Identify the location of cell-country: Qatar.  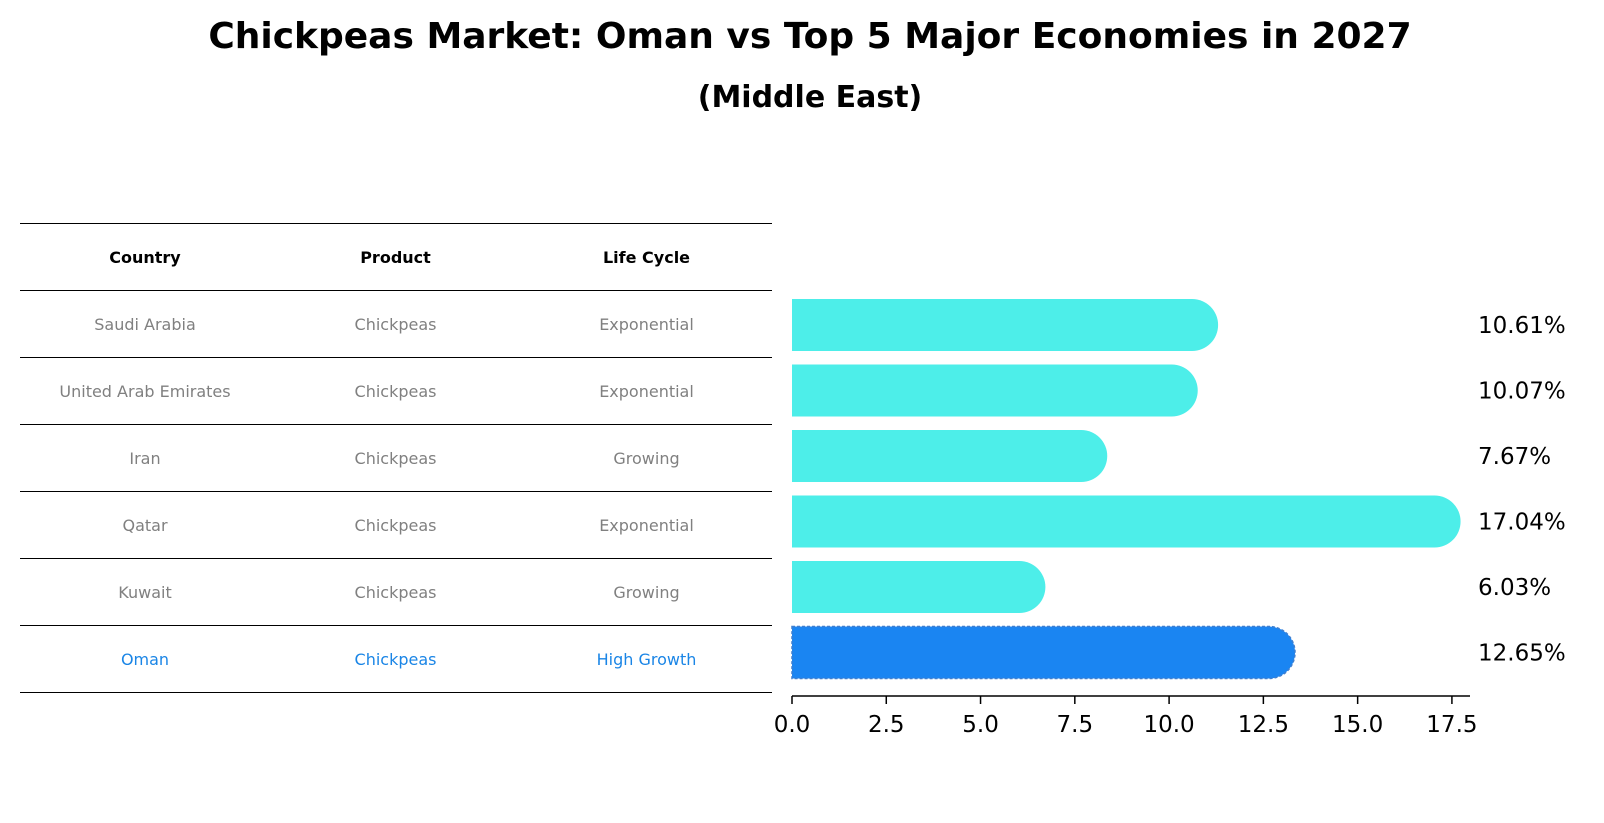
(145, 525).